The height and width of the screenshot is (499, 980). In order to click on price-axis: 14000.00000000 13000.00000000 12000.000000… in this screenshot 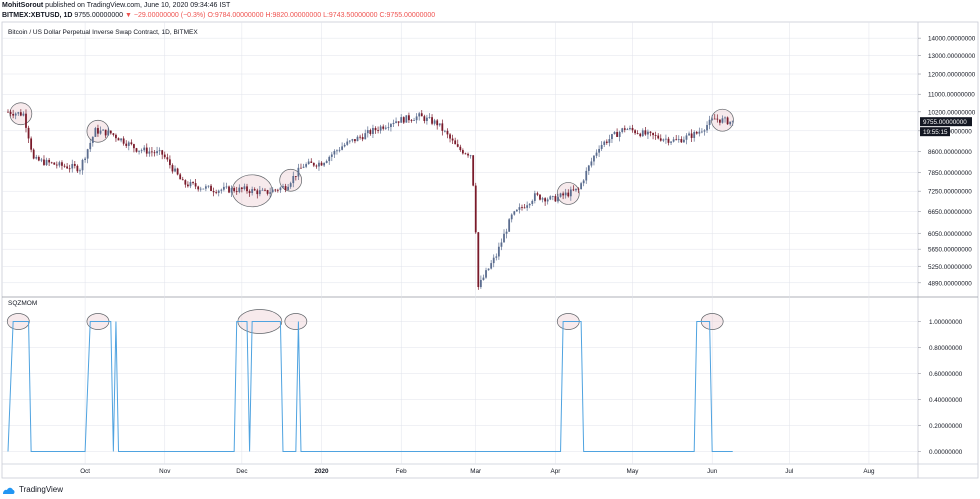, I will do `click(947, 162)`.